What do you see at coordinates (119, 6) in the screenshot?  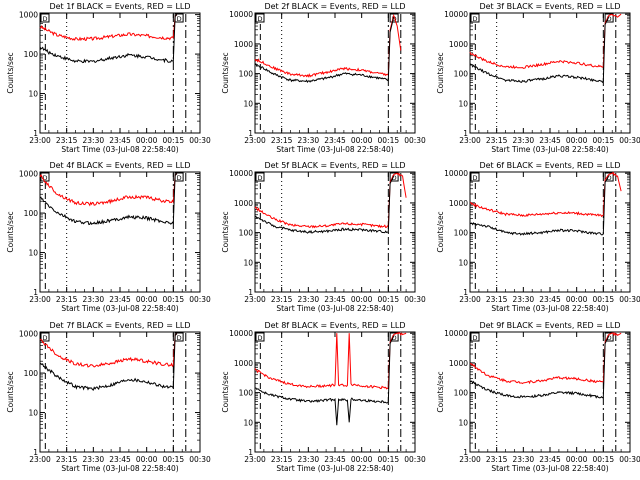 I see `chart-title: Det 1f BLACK = Events, RED = LLD` at bounding box center [119, 6].